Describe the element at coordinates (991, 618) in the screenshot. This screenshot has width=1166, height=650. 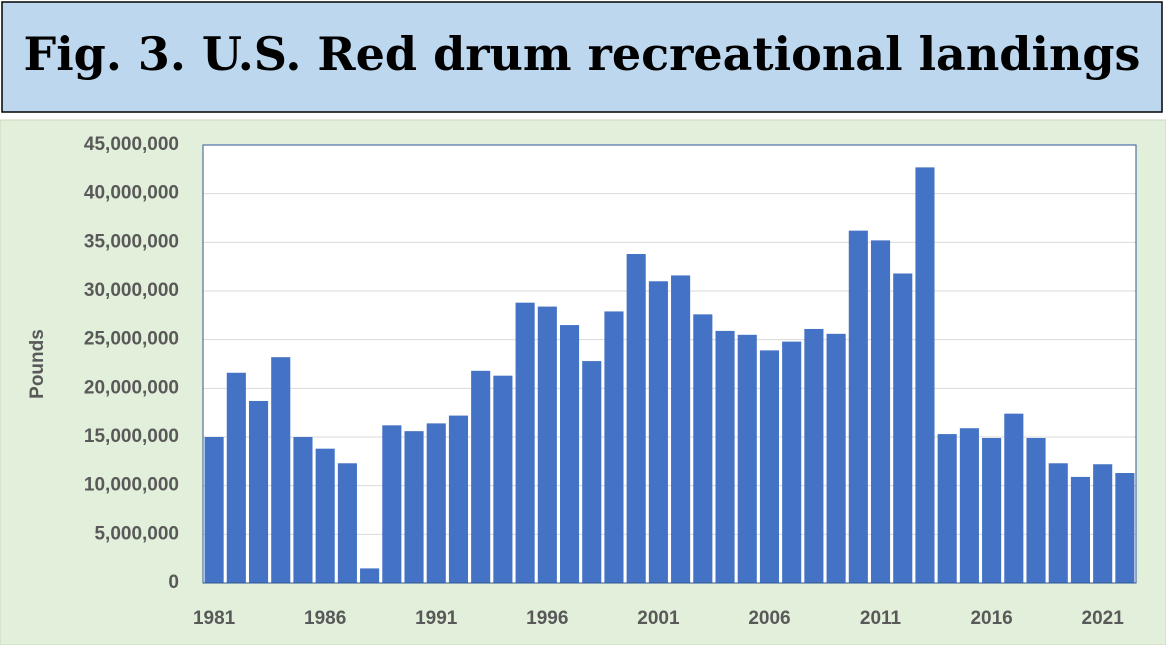
I see `x-tick-label: 2016` at that location.